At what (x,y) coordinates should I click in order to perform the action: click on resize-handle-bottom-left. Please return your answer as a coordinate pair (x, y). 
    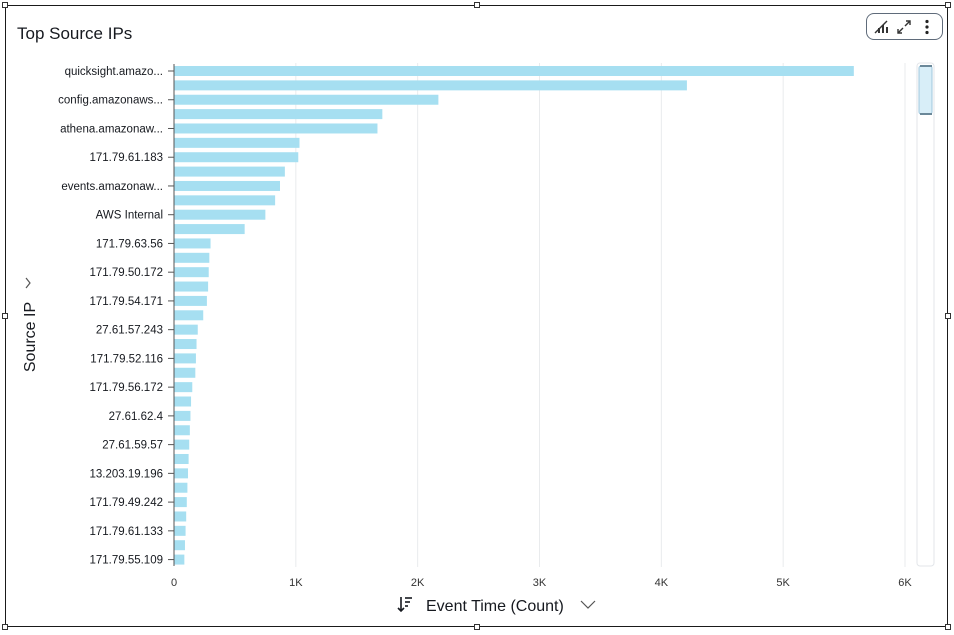
    Looking at the image, I should click on (5, 627).